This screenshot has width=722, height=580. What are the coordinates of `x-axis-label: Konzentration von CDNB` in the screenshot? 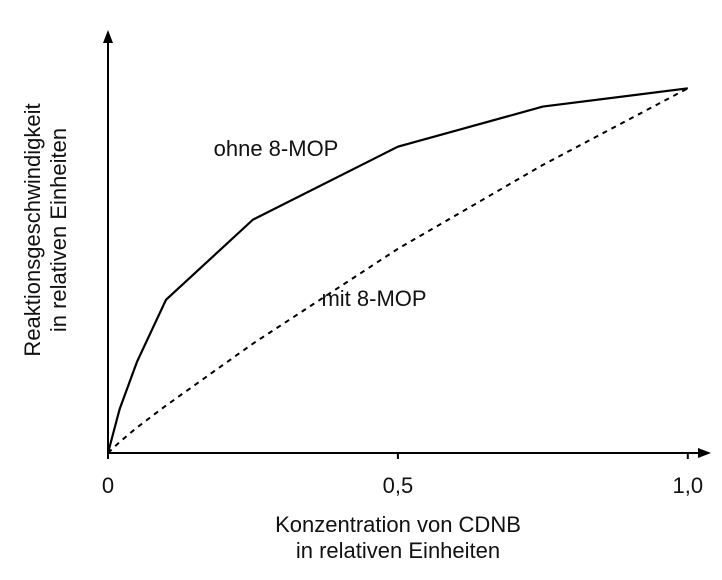 It's located at (398, 524).